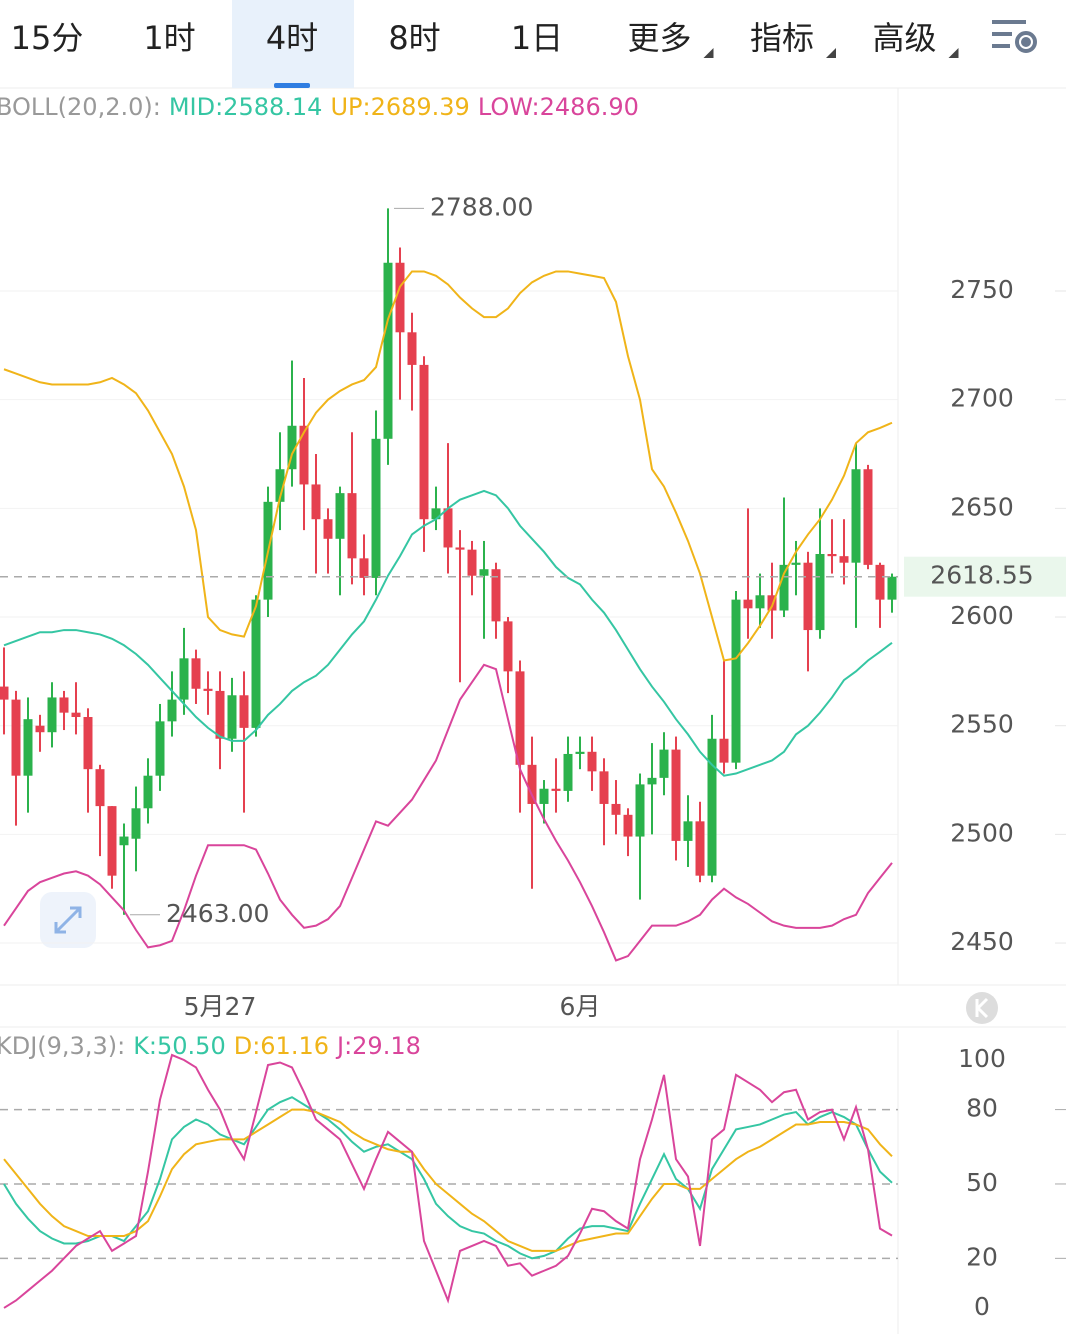 The height and width of the screenshot is (1334, 1066). I want to click on tab: 1时, so click(169, 38).